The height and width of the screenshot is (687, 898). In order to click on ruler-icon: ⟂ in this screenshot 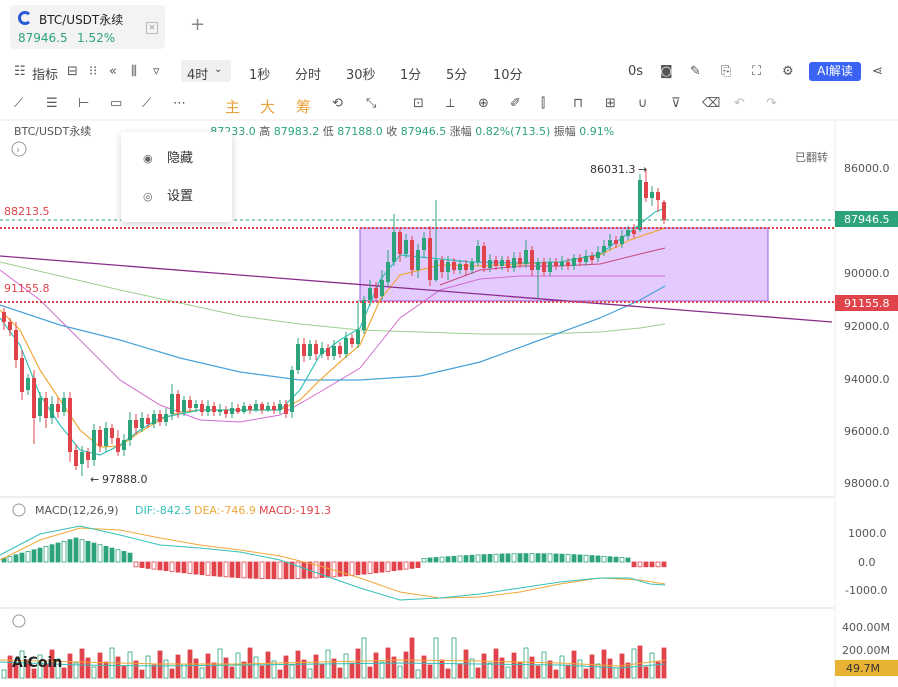, I will do `click(450, 103)`.